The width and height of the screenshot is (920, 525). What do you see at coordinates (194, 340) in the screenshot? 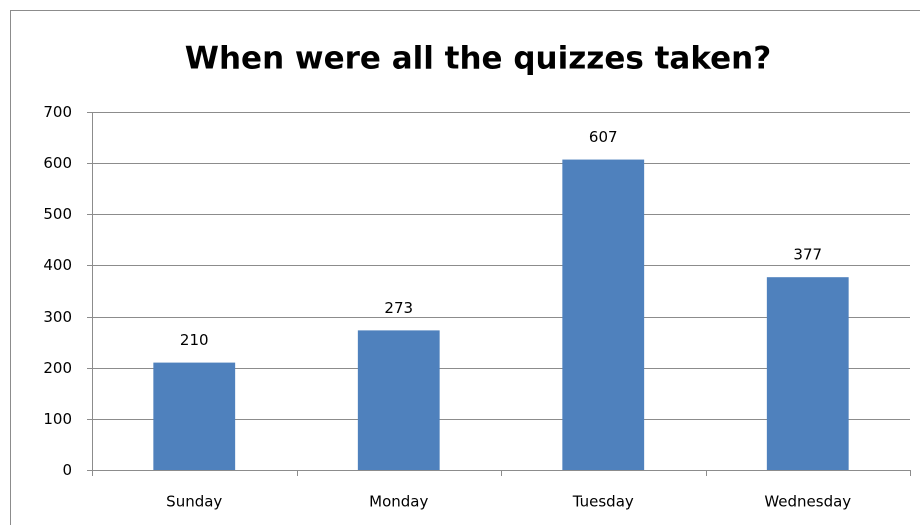
I see `data-label: 210` at bounding box center [194, 340].